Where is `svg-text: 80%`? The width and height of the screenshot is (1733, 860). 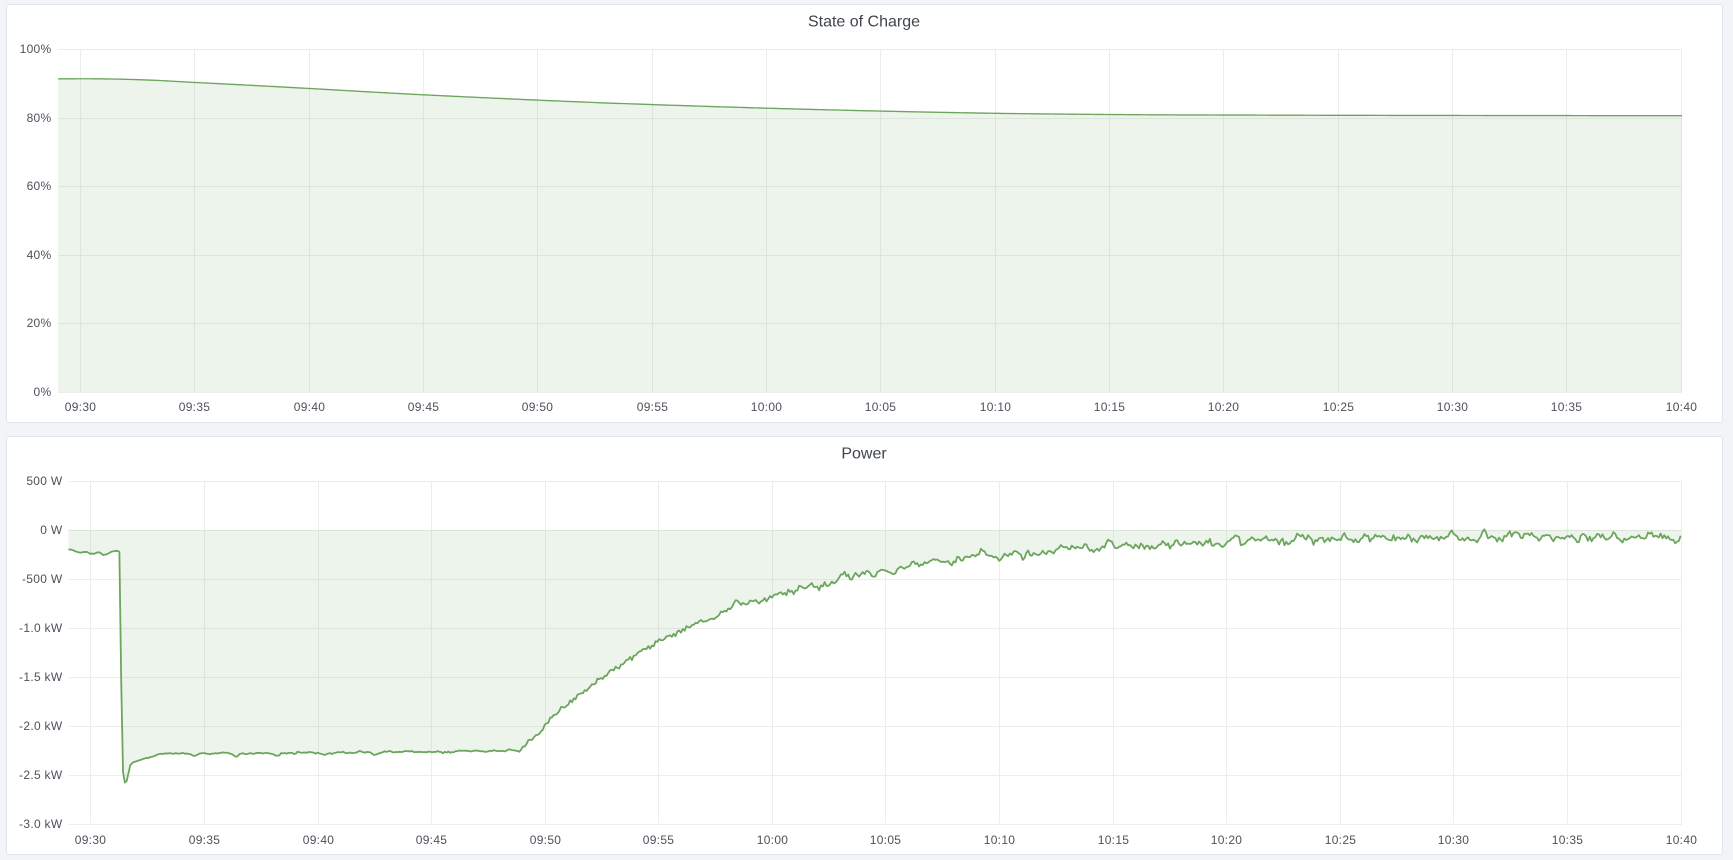 svg-text: 80% is located at coordinates (39, 118).